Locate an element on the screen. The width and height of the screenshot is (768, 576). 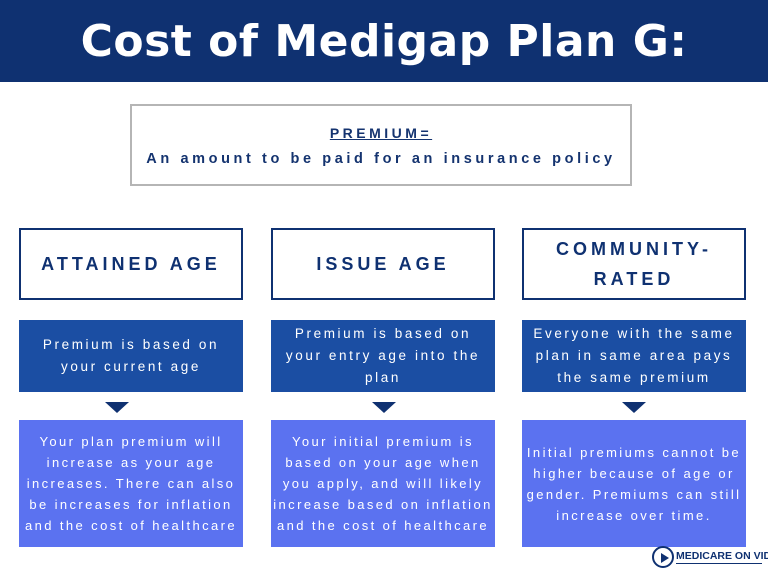
page-title: Cost of Medigap Plan G: is located at coordinates (384, 41).